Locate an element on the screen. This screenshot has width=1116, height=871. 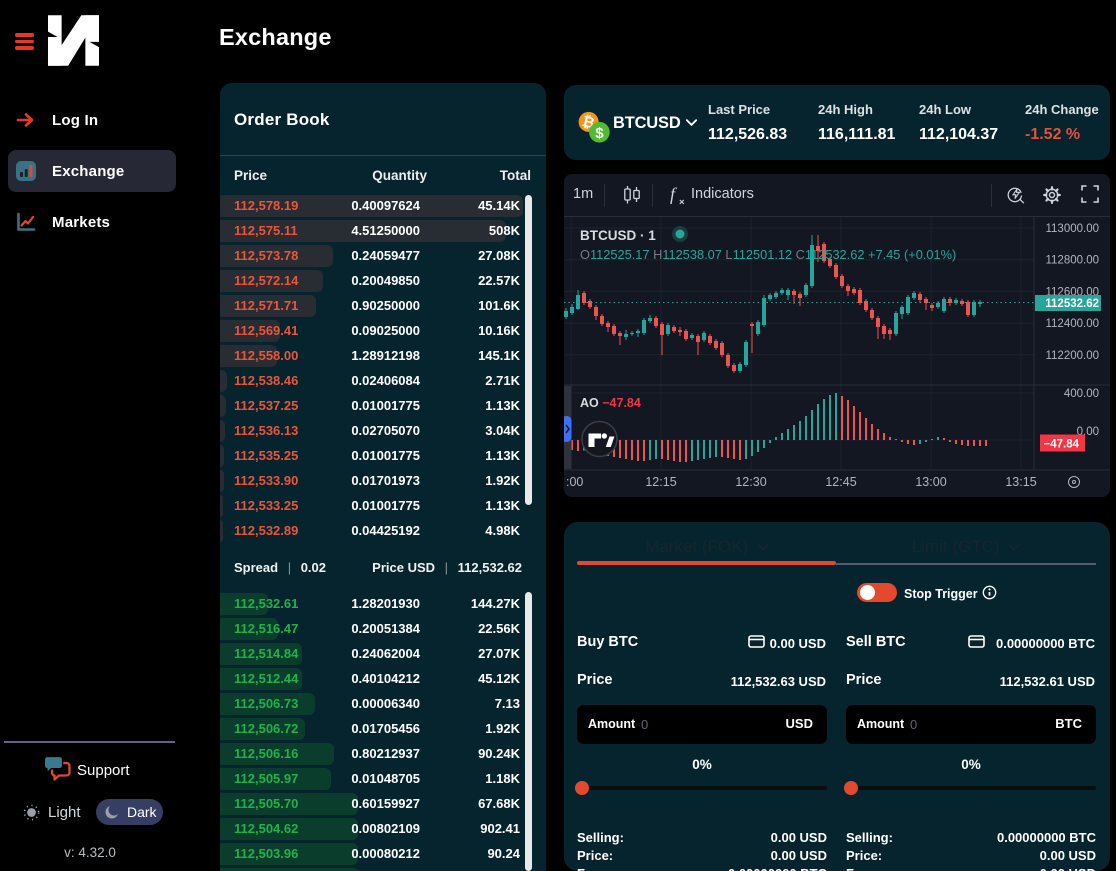
svg-text: −47.84 is located at coordinates (1062, 445).